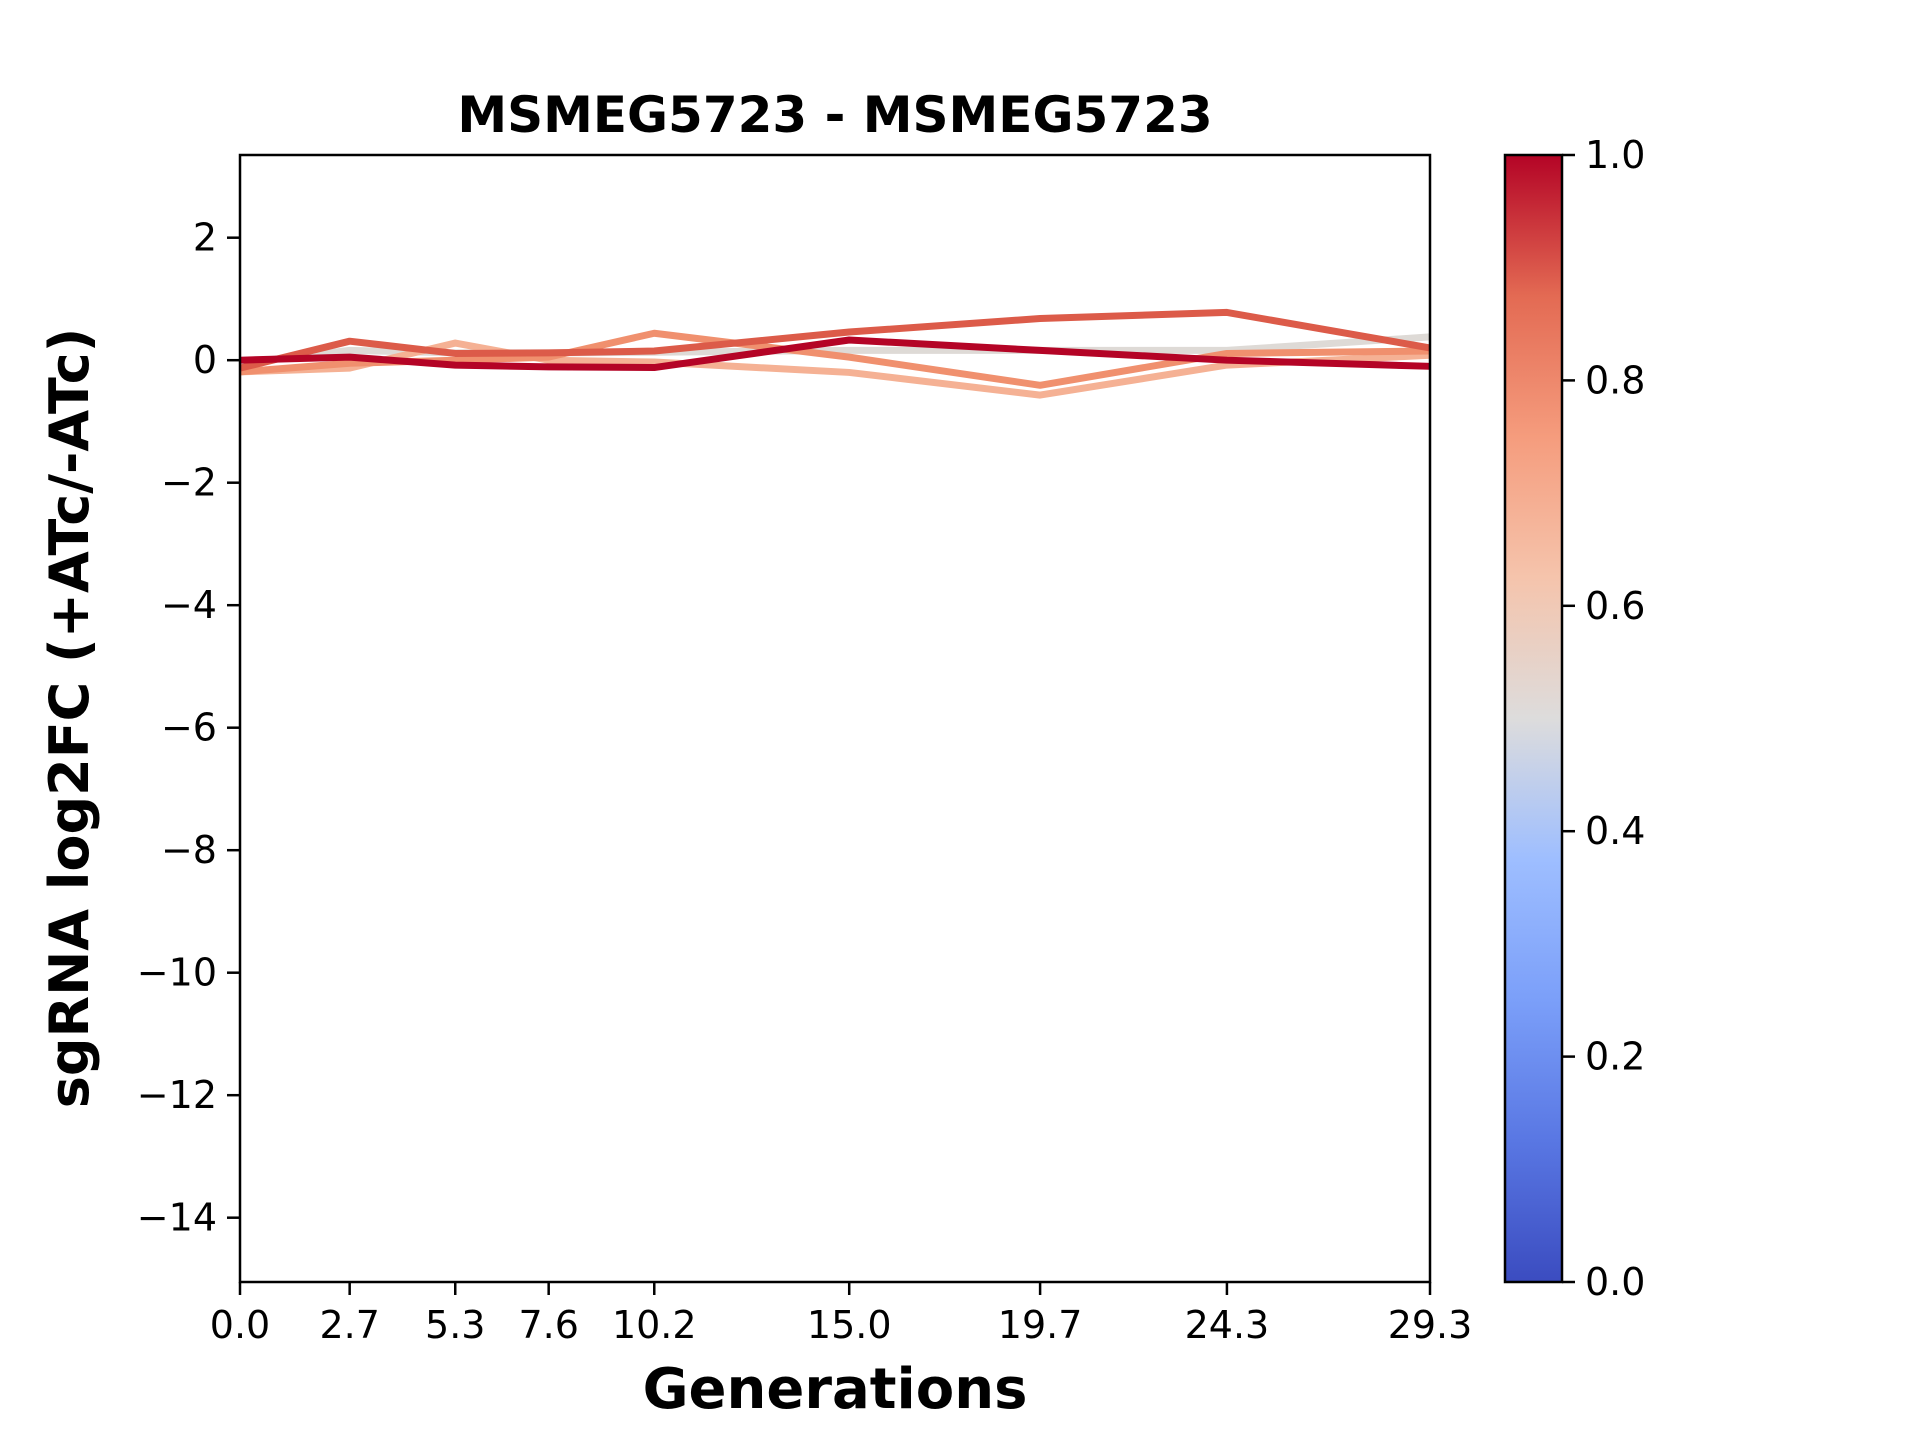 This screenshot has width=1920, height=1440. I want to click on x-axis-label: Generations, so click(835, 1389).